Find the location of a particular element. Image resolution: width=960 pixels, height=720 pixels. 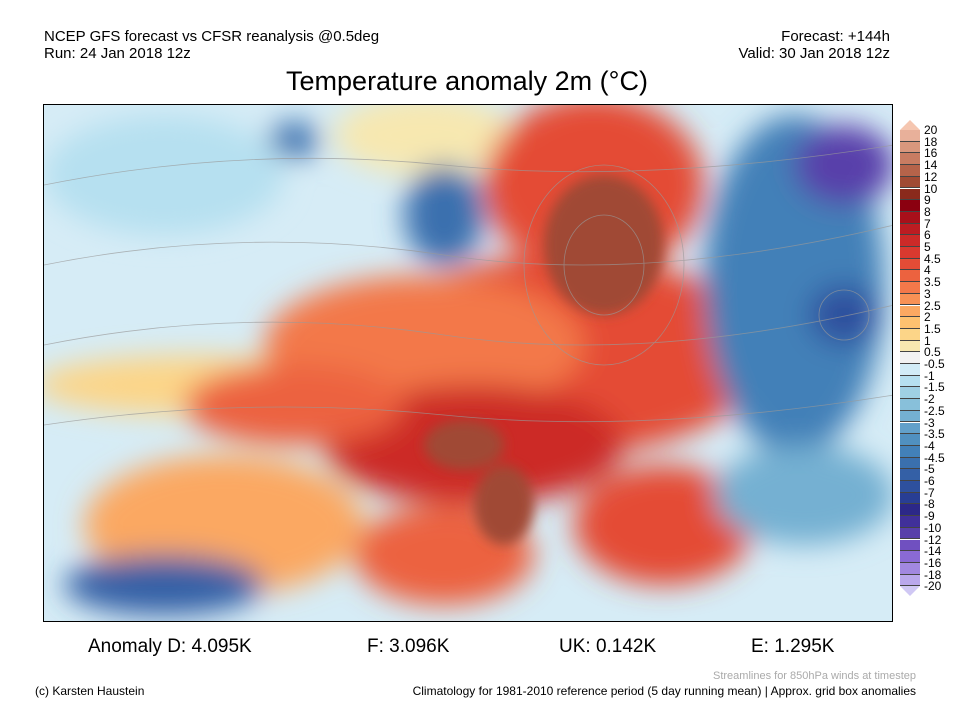

colorbar-tick-label: -3 is located at coordinates (929, 422).